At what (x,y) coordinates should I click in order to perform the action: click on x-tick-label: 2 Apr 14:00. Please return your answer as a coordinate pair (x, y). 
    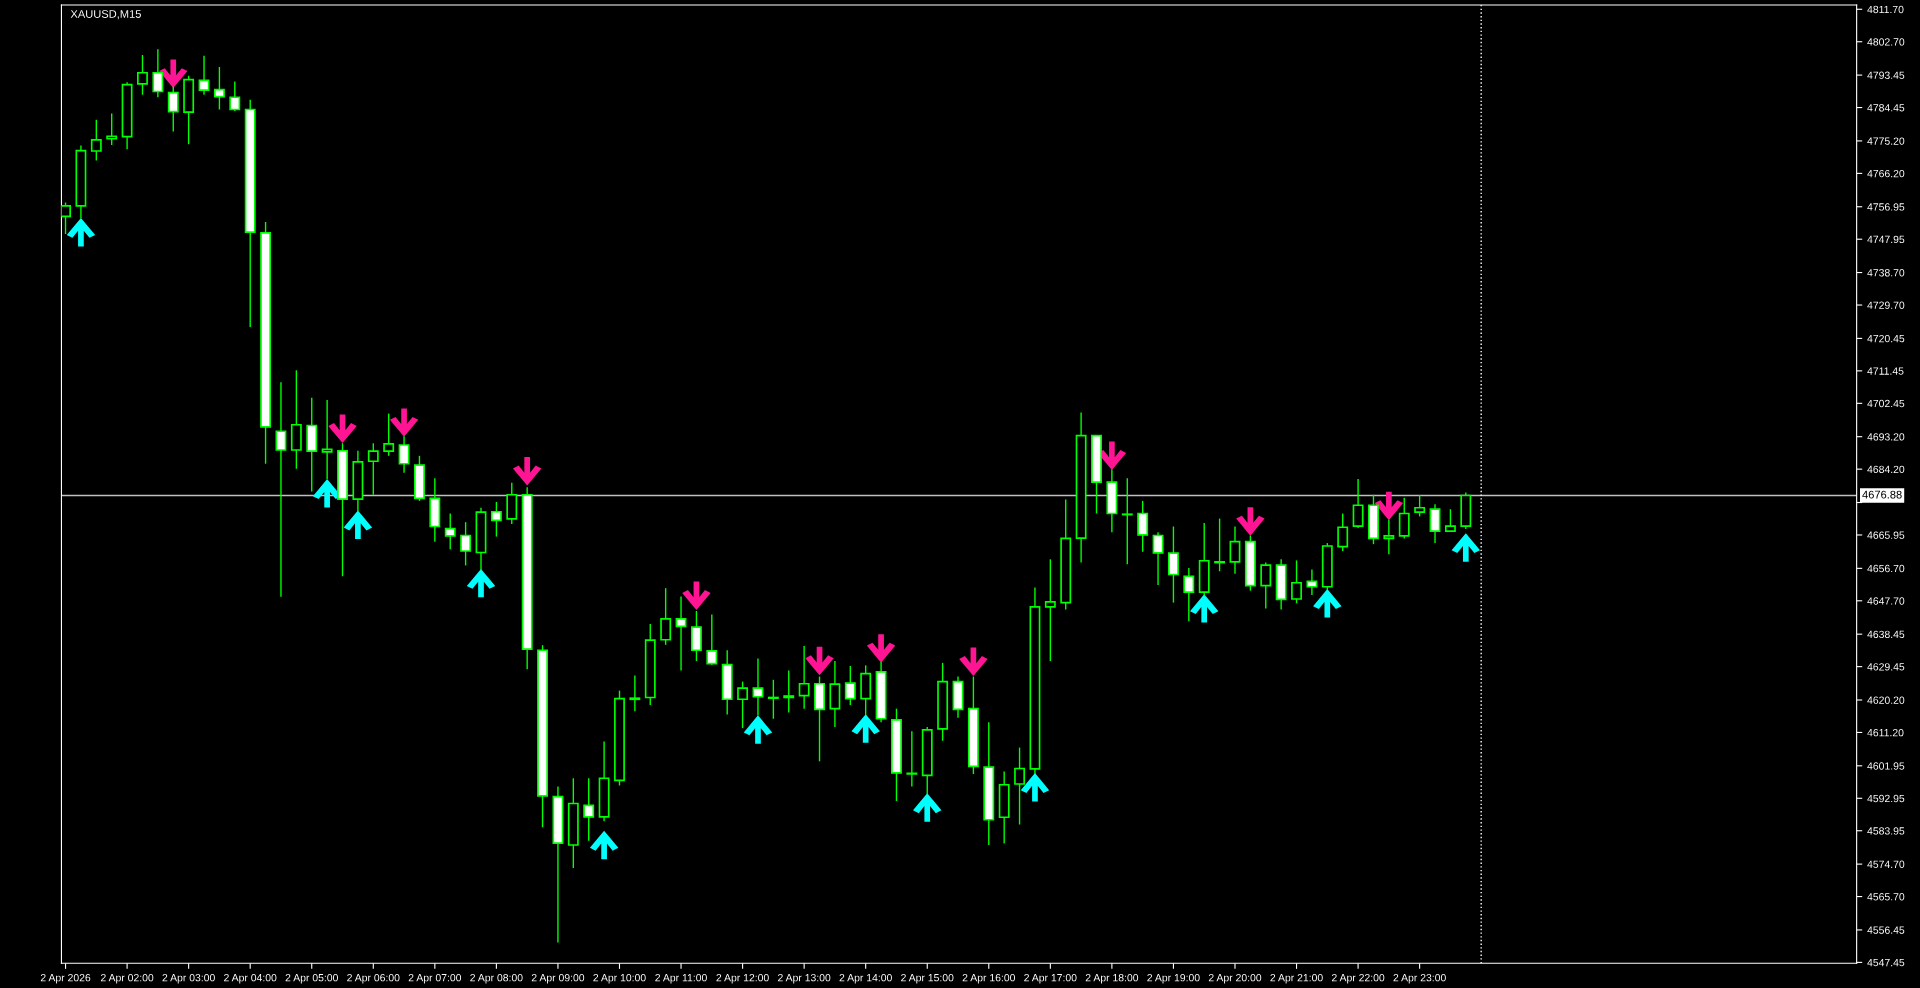
    Looking at the image, I should click on (865, 978).